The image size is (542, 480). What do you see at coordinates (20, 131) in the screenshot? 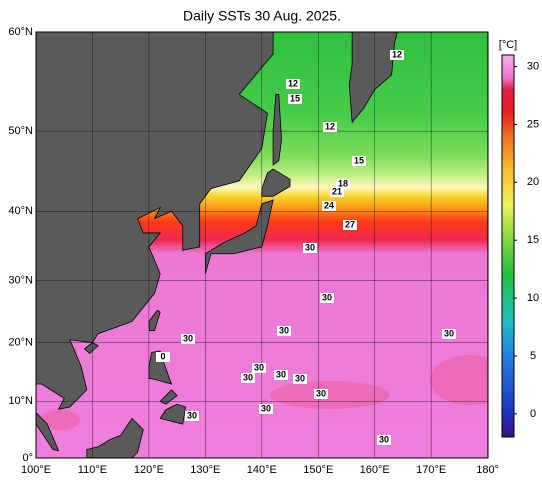
I see `lat-tick-label: 50°N` at bounding box center [20, 131].